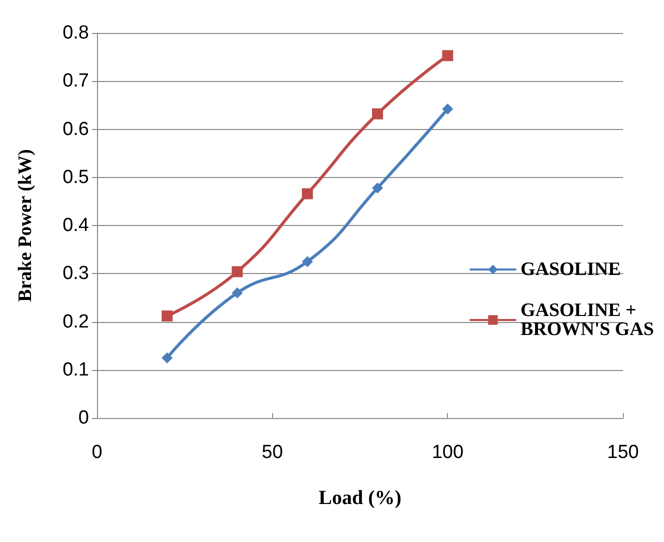 This screenshot has width=664, height=542. Describe the element at coordinates (75, 129) in the screenshot. I see `y-tick-label: 0.6` at that location.